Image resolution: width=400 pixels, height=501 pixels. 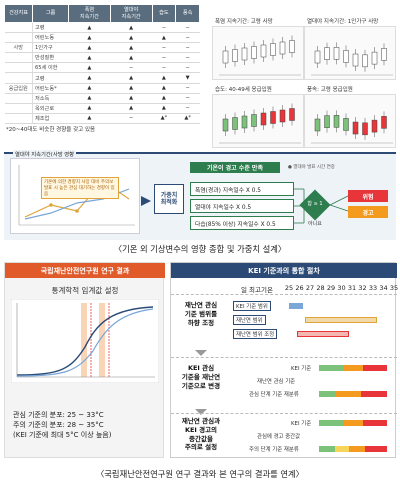 I want to click on result-warning: 경고, so click(x=368, y=212).